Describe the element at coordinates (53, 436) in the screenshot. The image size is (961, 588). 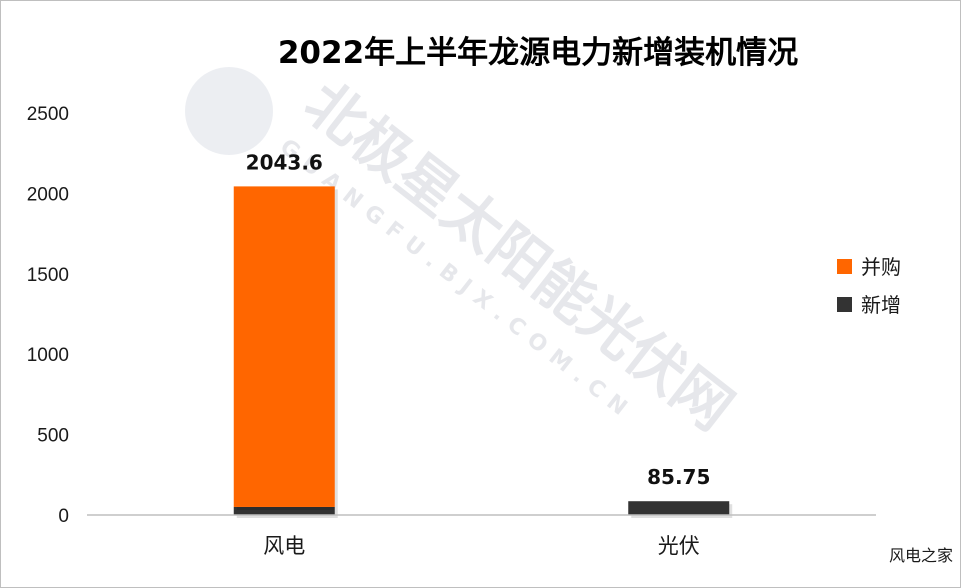
I see `y-tick-label: 500` at that location.